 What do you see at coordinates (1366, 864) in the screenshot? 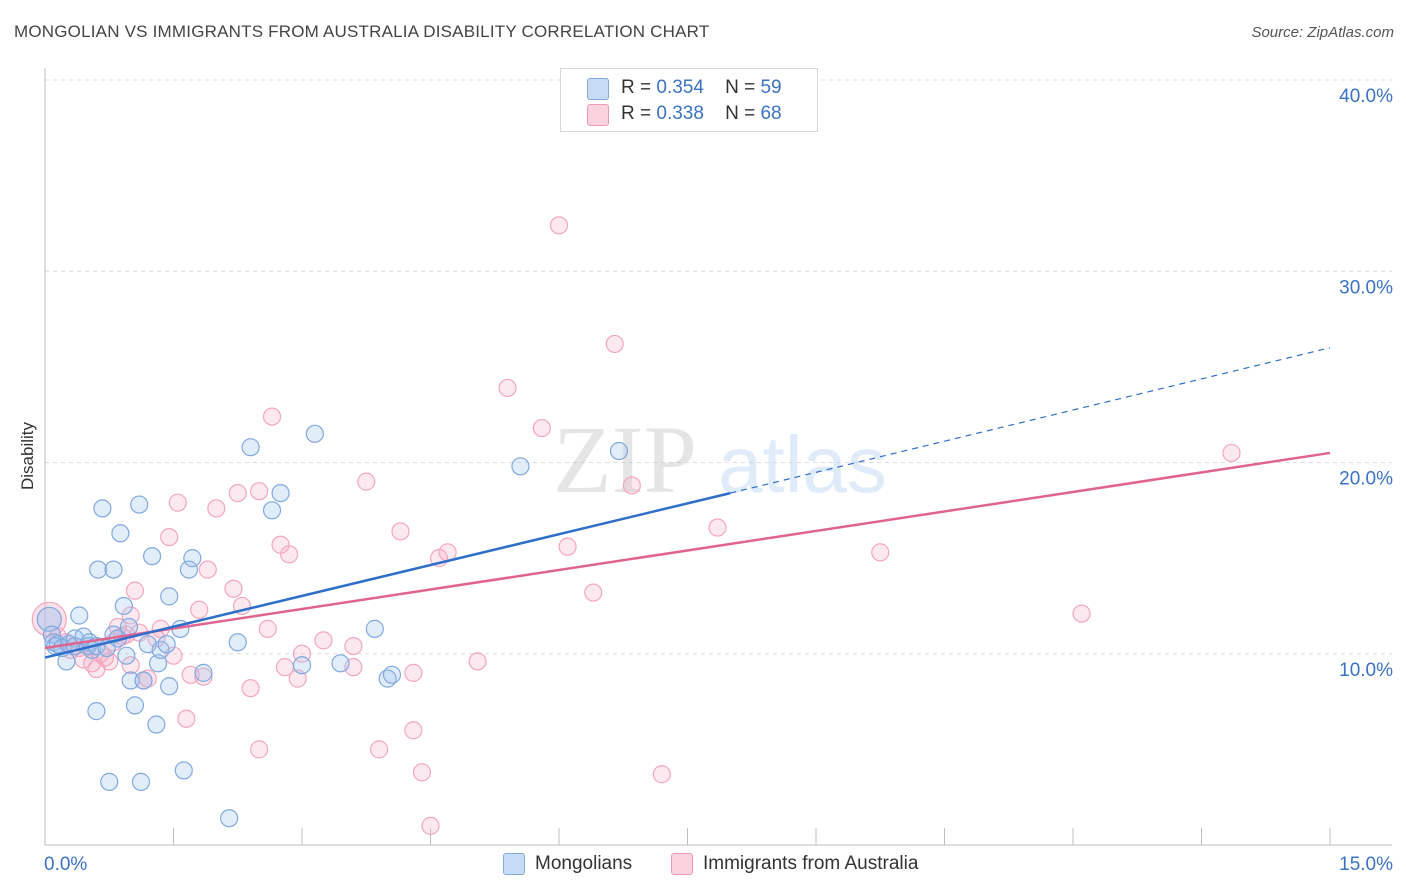
I see `x-tick-label: 15.0%` at bounding box center [1366, 864].